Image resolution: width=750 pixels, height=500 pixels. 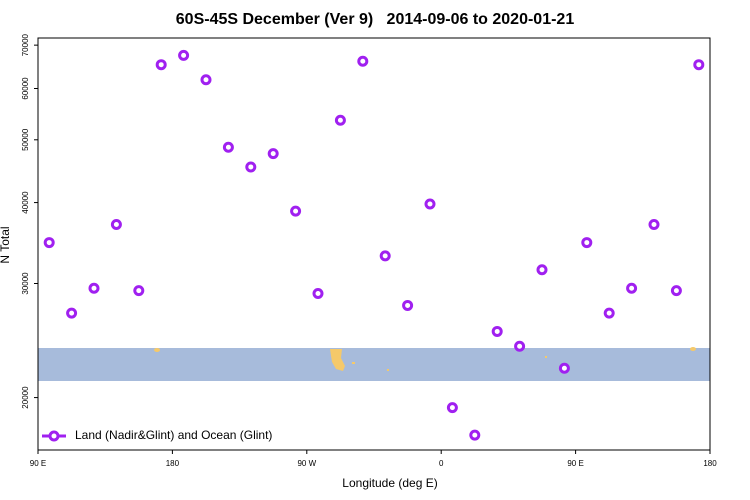 What do you see at coordinates (306, 463) in the screenshot?
I see `x-tick-label: 90 W` at bounding box center [306, 463].